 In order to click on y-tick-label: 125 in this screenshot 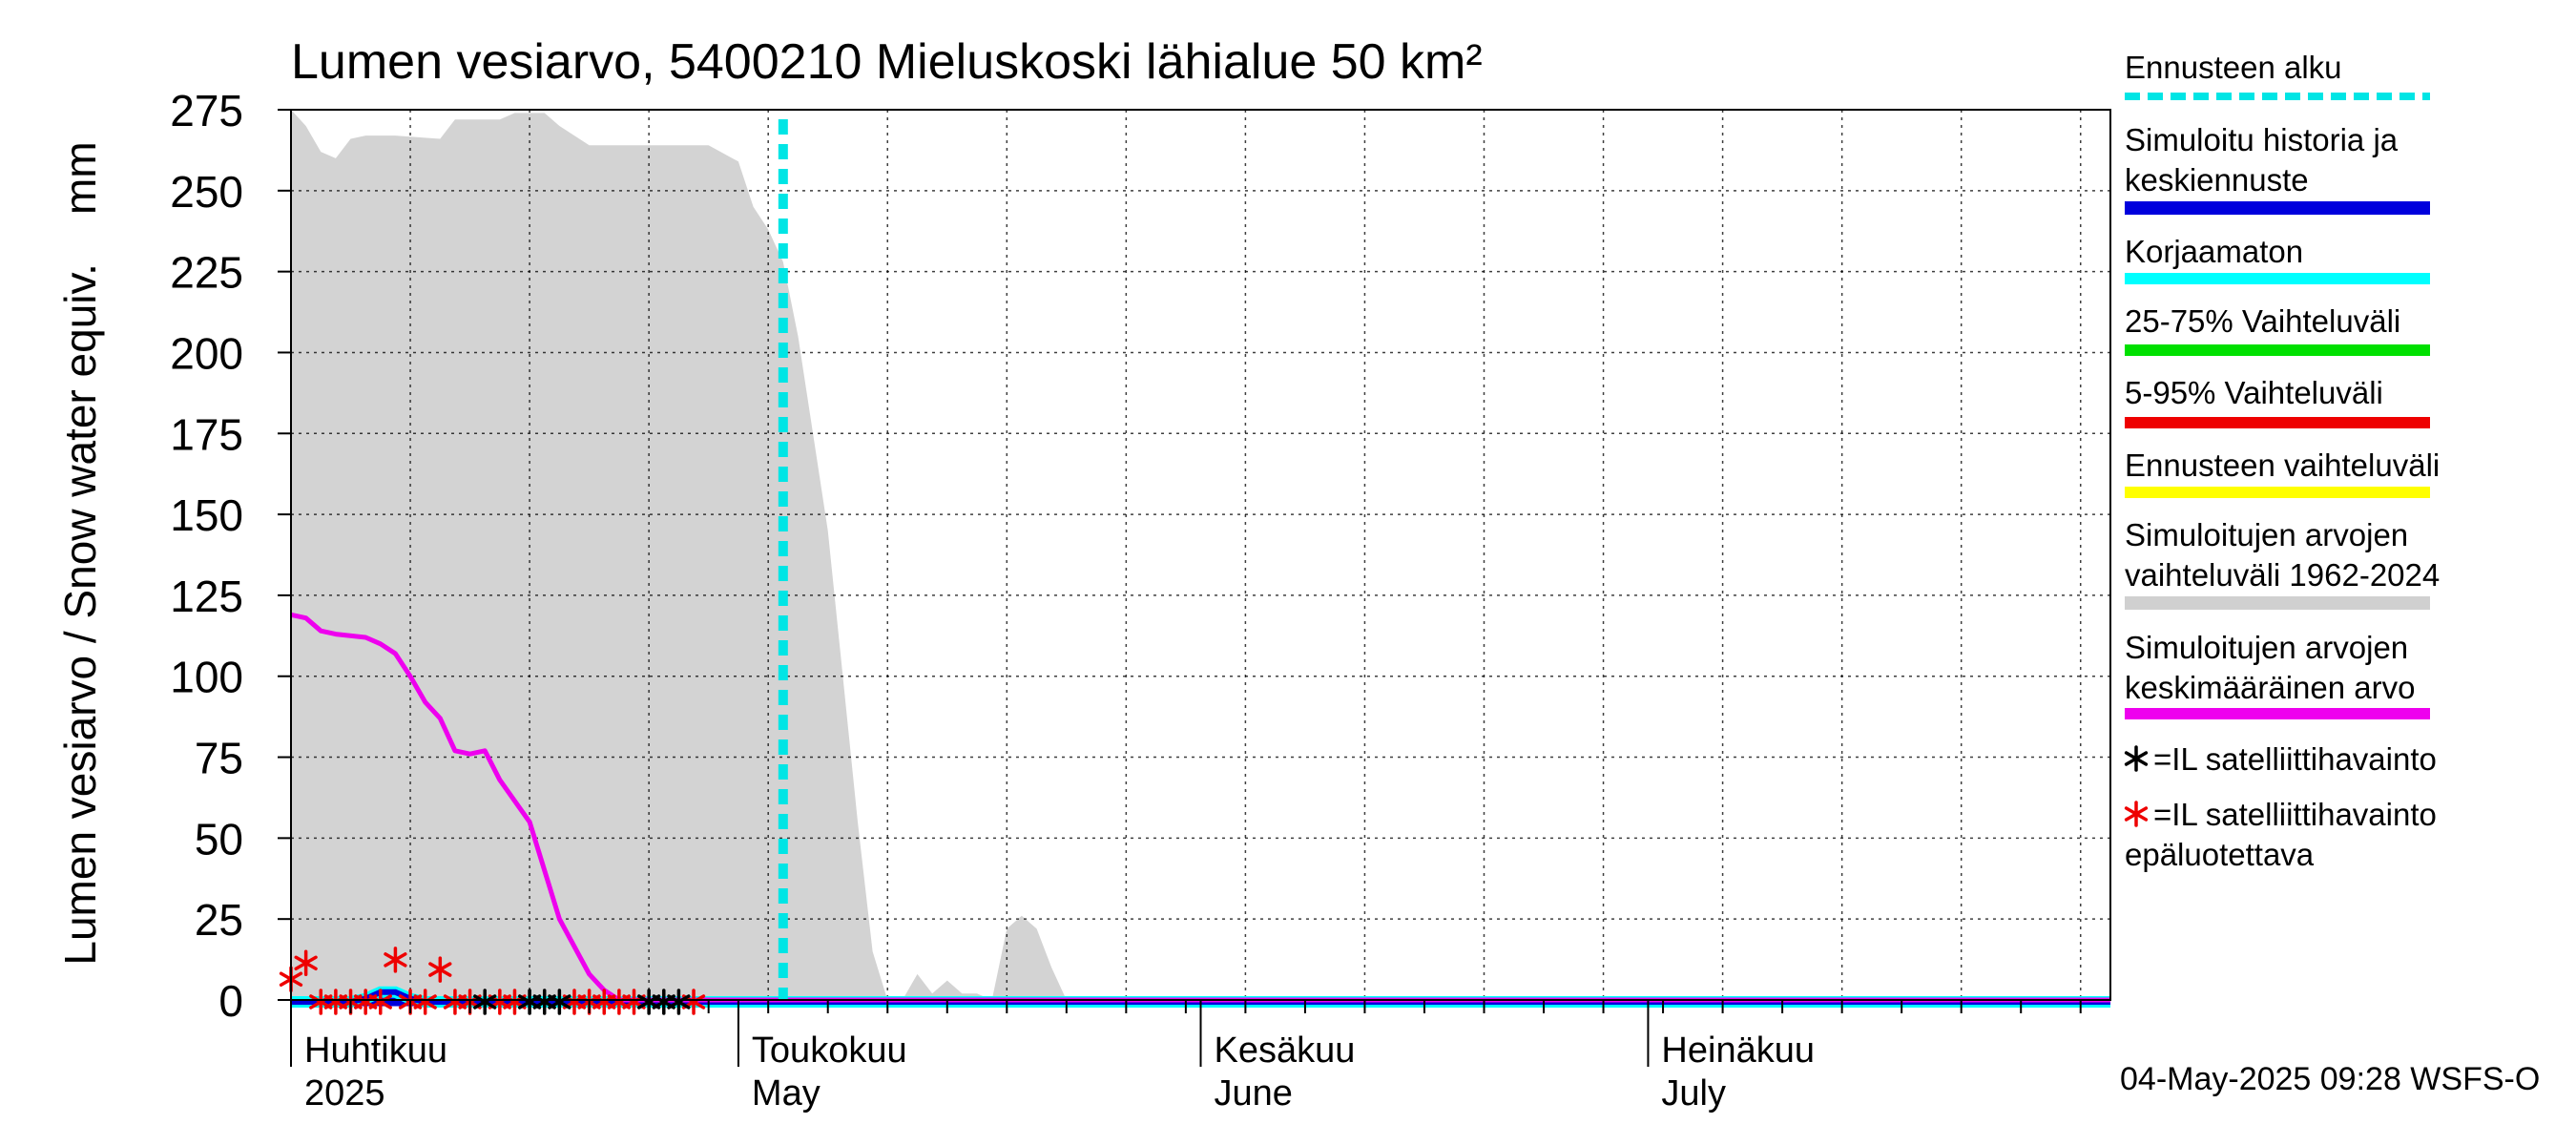, I will do `click(206, 596)`.